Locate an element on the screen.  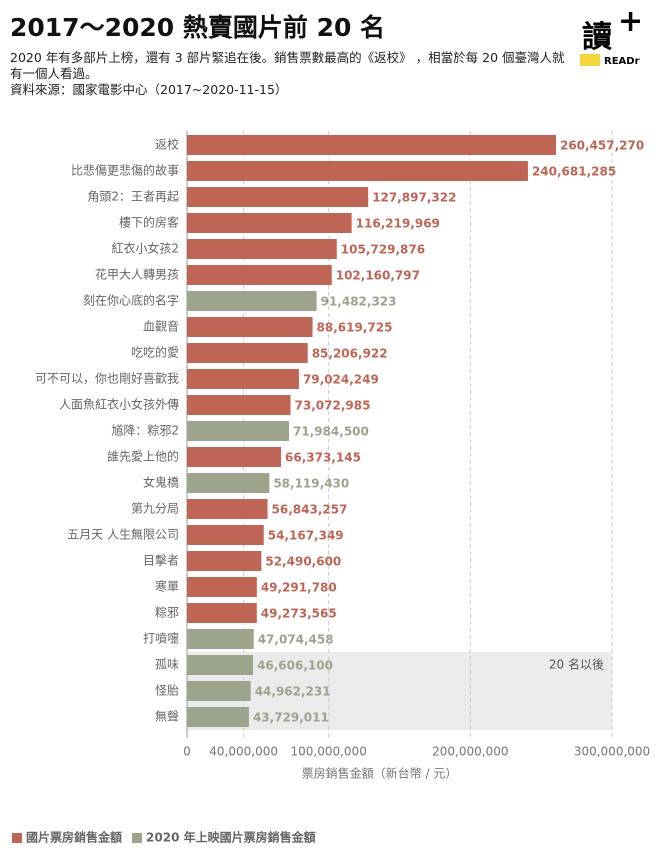
y-tick-label: 打噴嚏 is located at coordinates (161, 639).